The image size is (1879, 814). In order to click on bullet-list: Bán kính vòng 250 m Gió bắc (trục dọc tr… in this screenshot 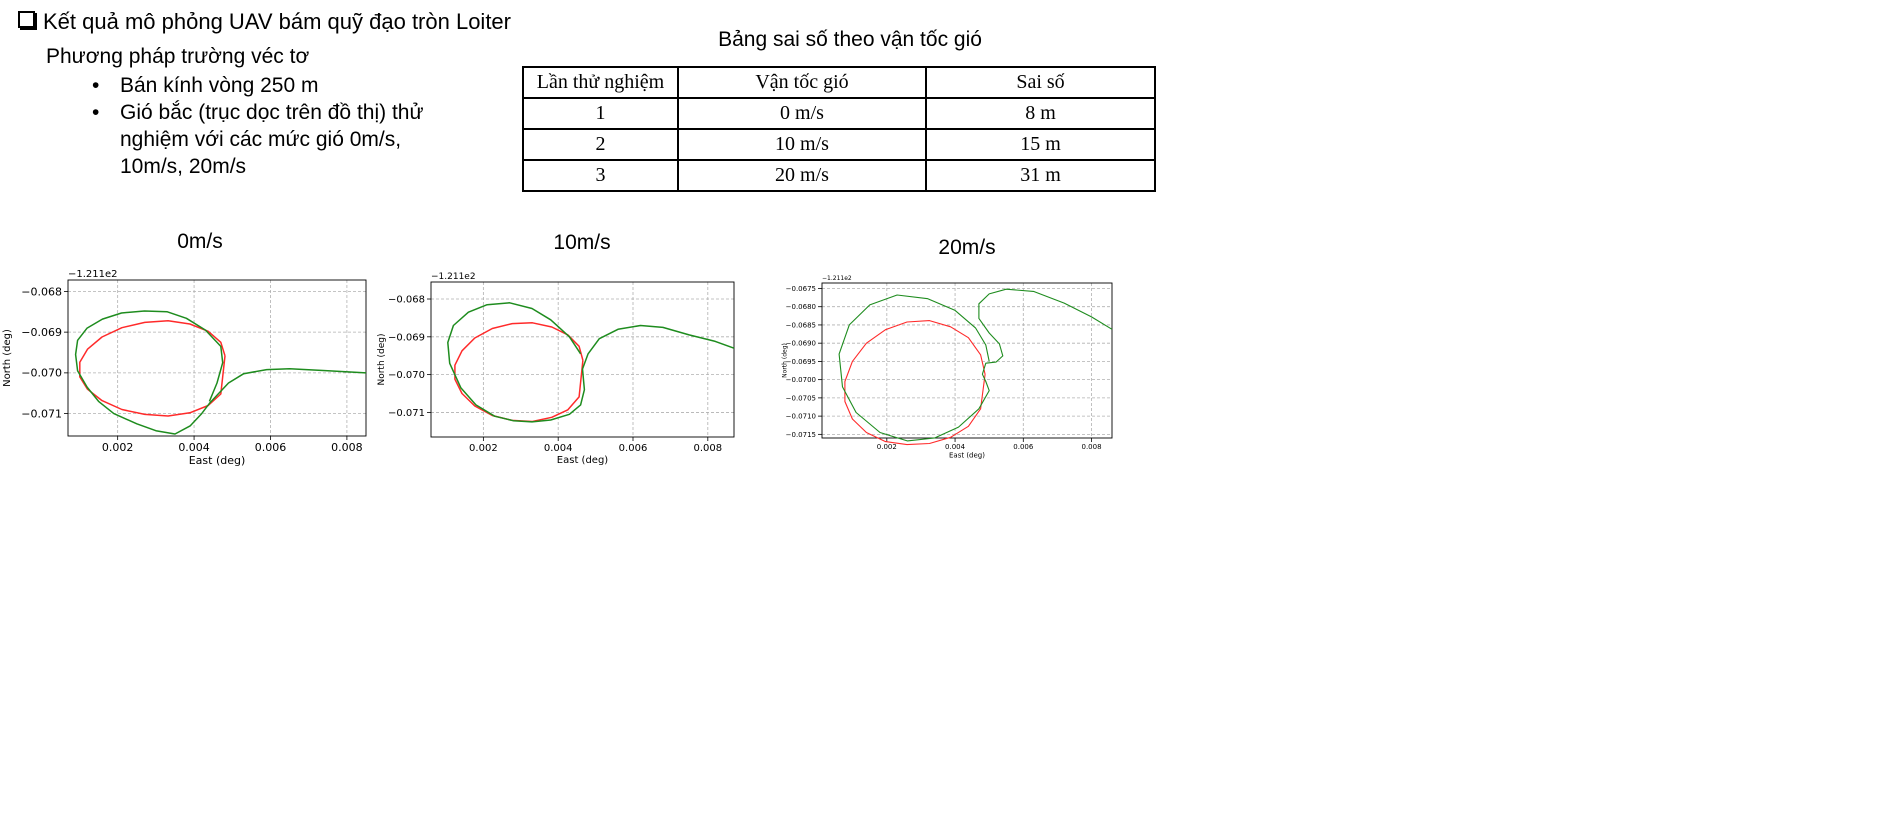, I will do `click(278, 126)`.